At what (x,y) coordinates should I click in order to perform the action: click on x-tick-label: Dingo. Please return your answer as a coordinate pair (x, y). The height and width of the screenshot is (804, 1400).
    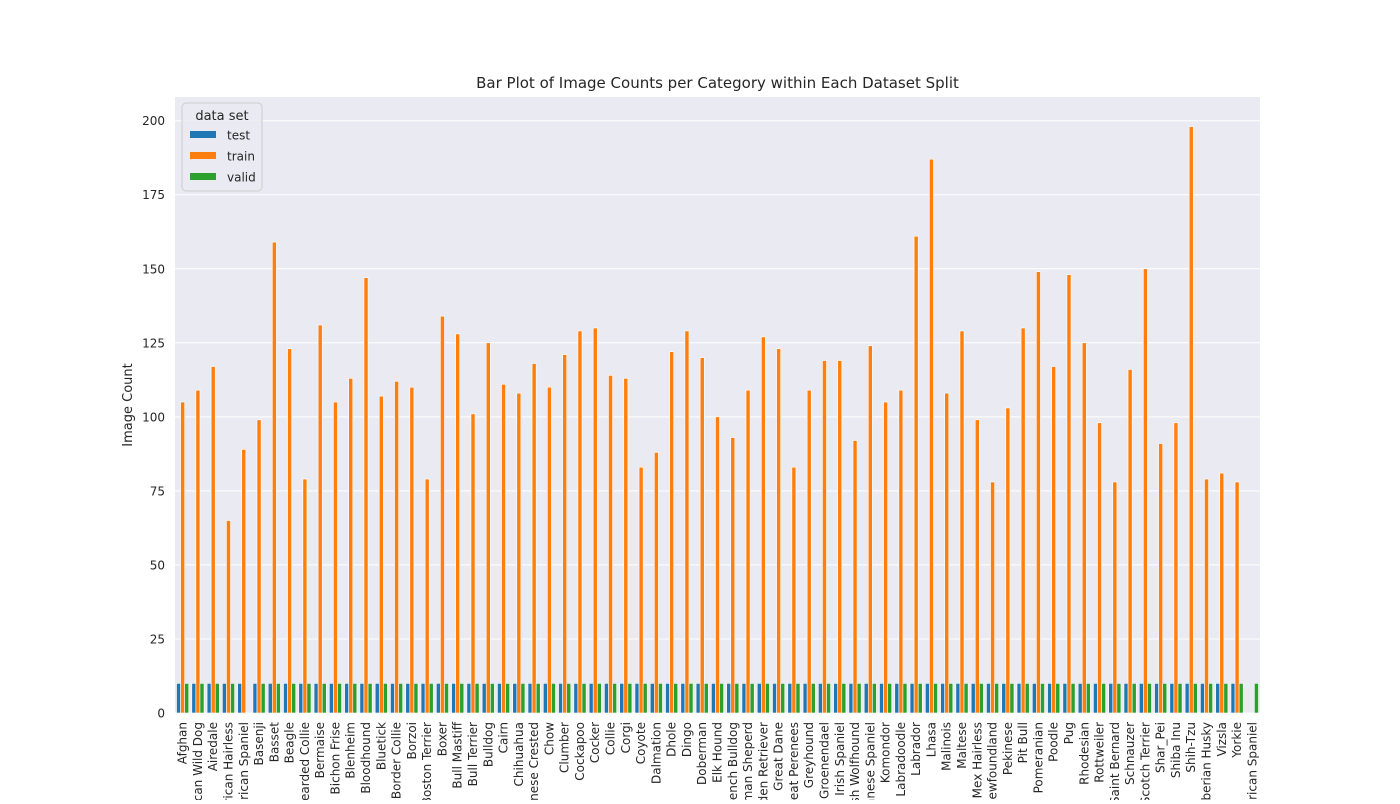
    Looking at the image, I should click on (687, 739).